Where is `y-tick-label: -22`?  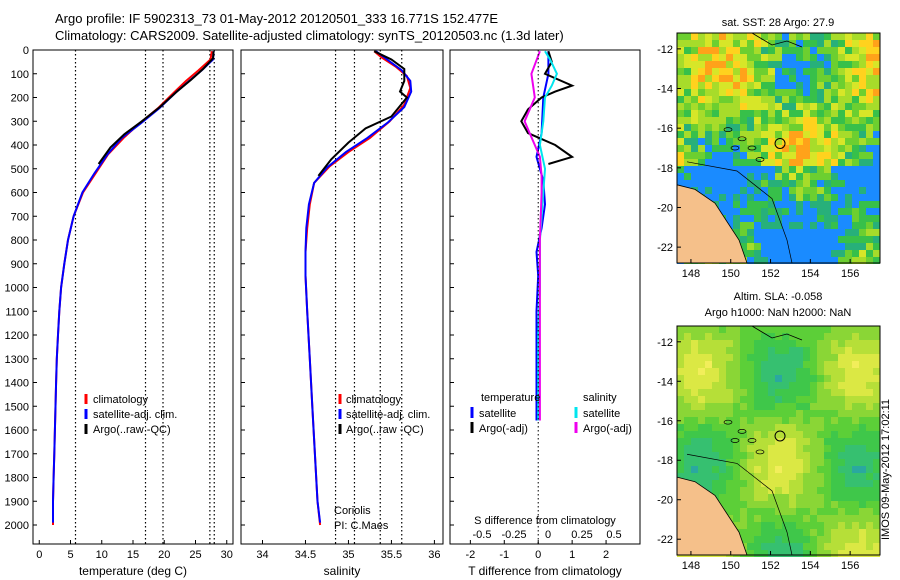 y-tick-label: -22 is located at coordinates (665, 248).